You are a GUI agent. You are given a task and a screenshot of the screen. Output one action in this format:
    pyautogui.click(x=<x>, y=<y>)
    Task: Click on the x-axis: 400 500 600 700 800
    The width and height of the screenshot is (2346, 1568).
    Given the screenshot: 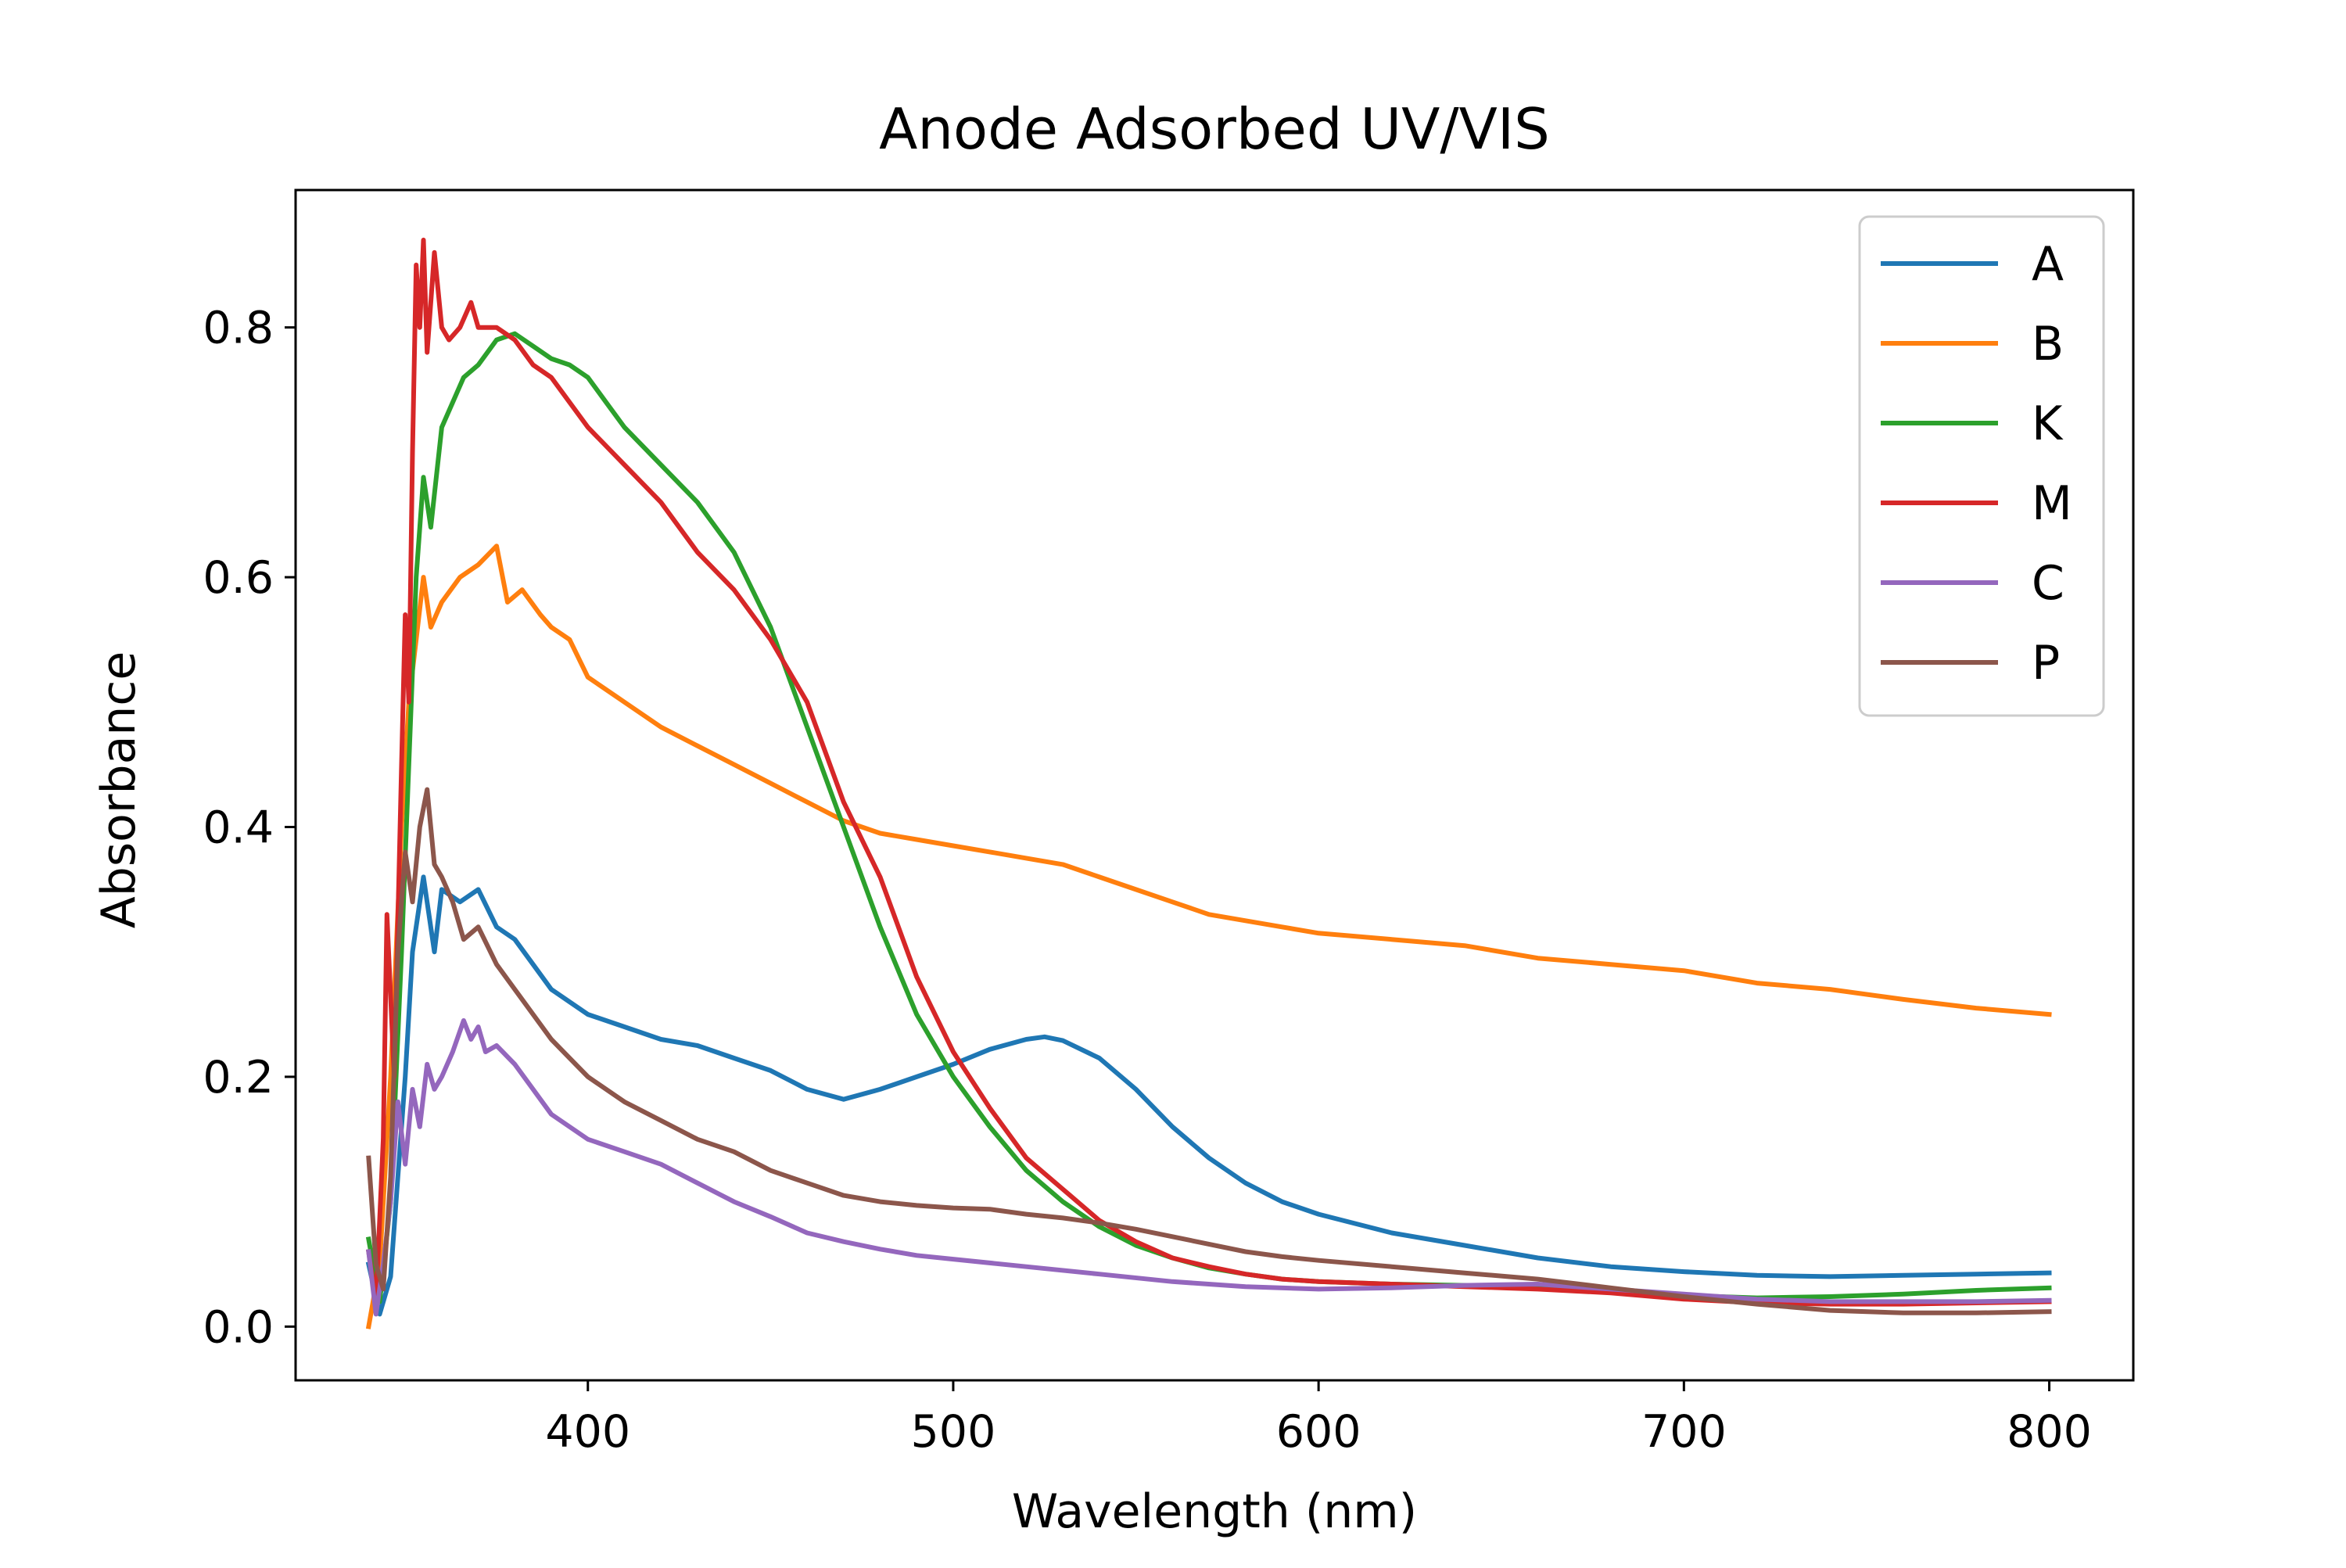 What is the action you would take?
    pyautogui.click(x=1318, y=1419)
    